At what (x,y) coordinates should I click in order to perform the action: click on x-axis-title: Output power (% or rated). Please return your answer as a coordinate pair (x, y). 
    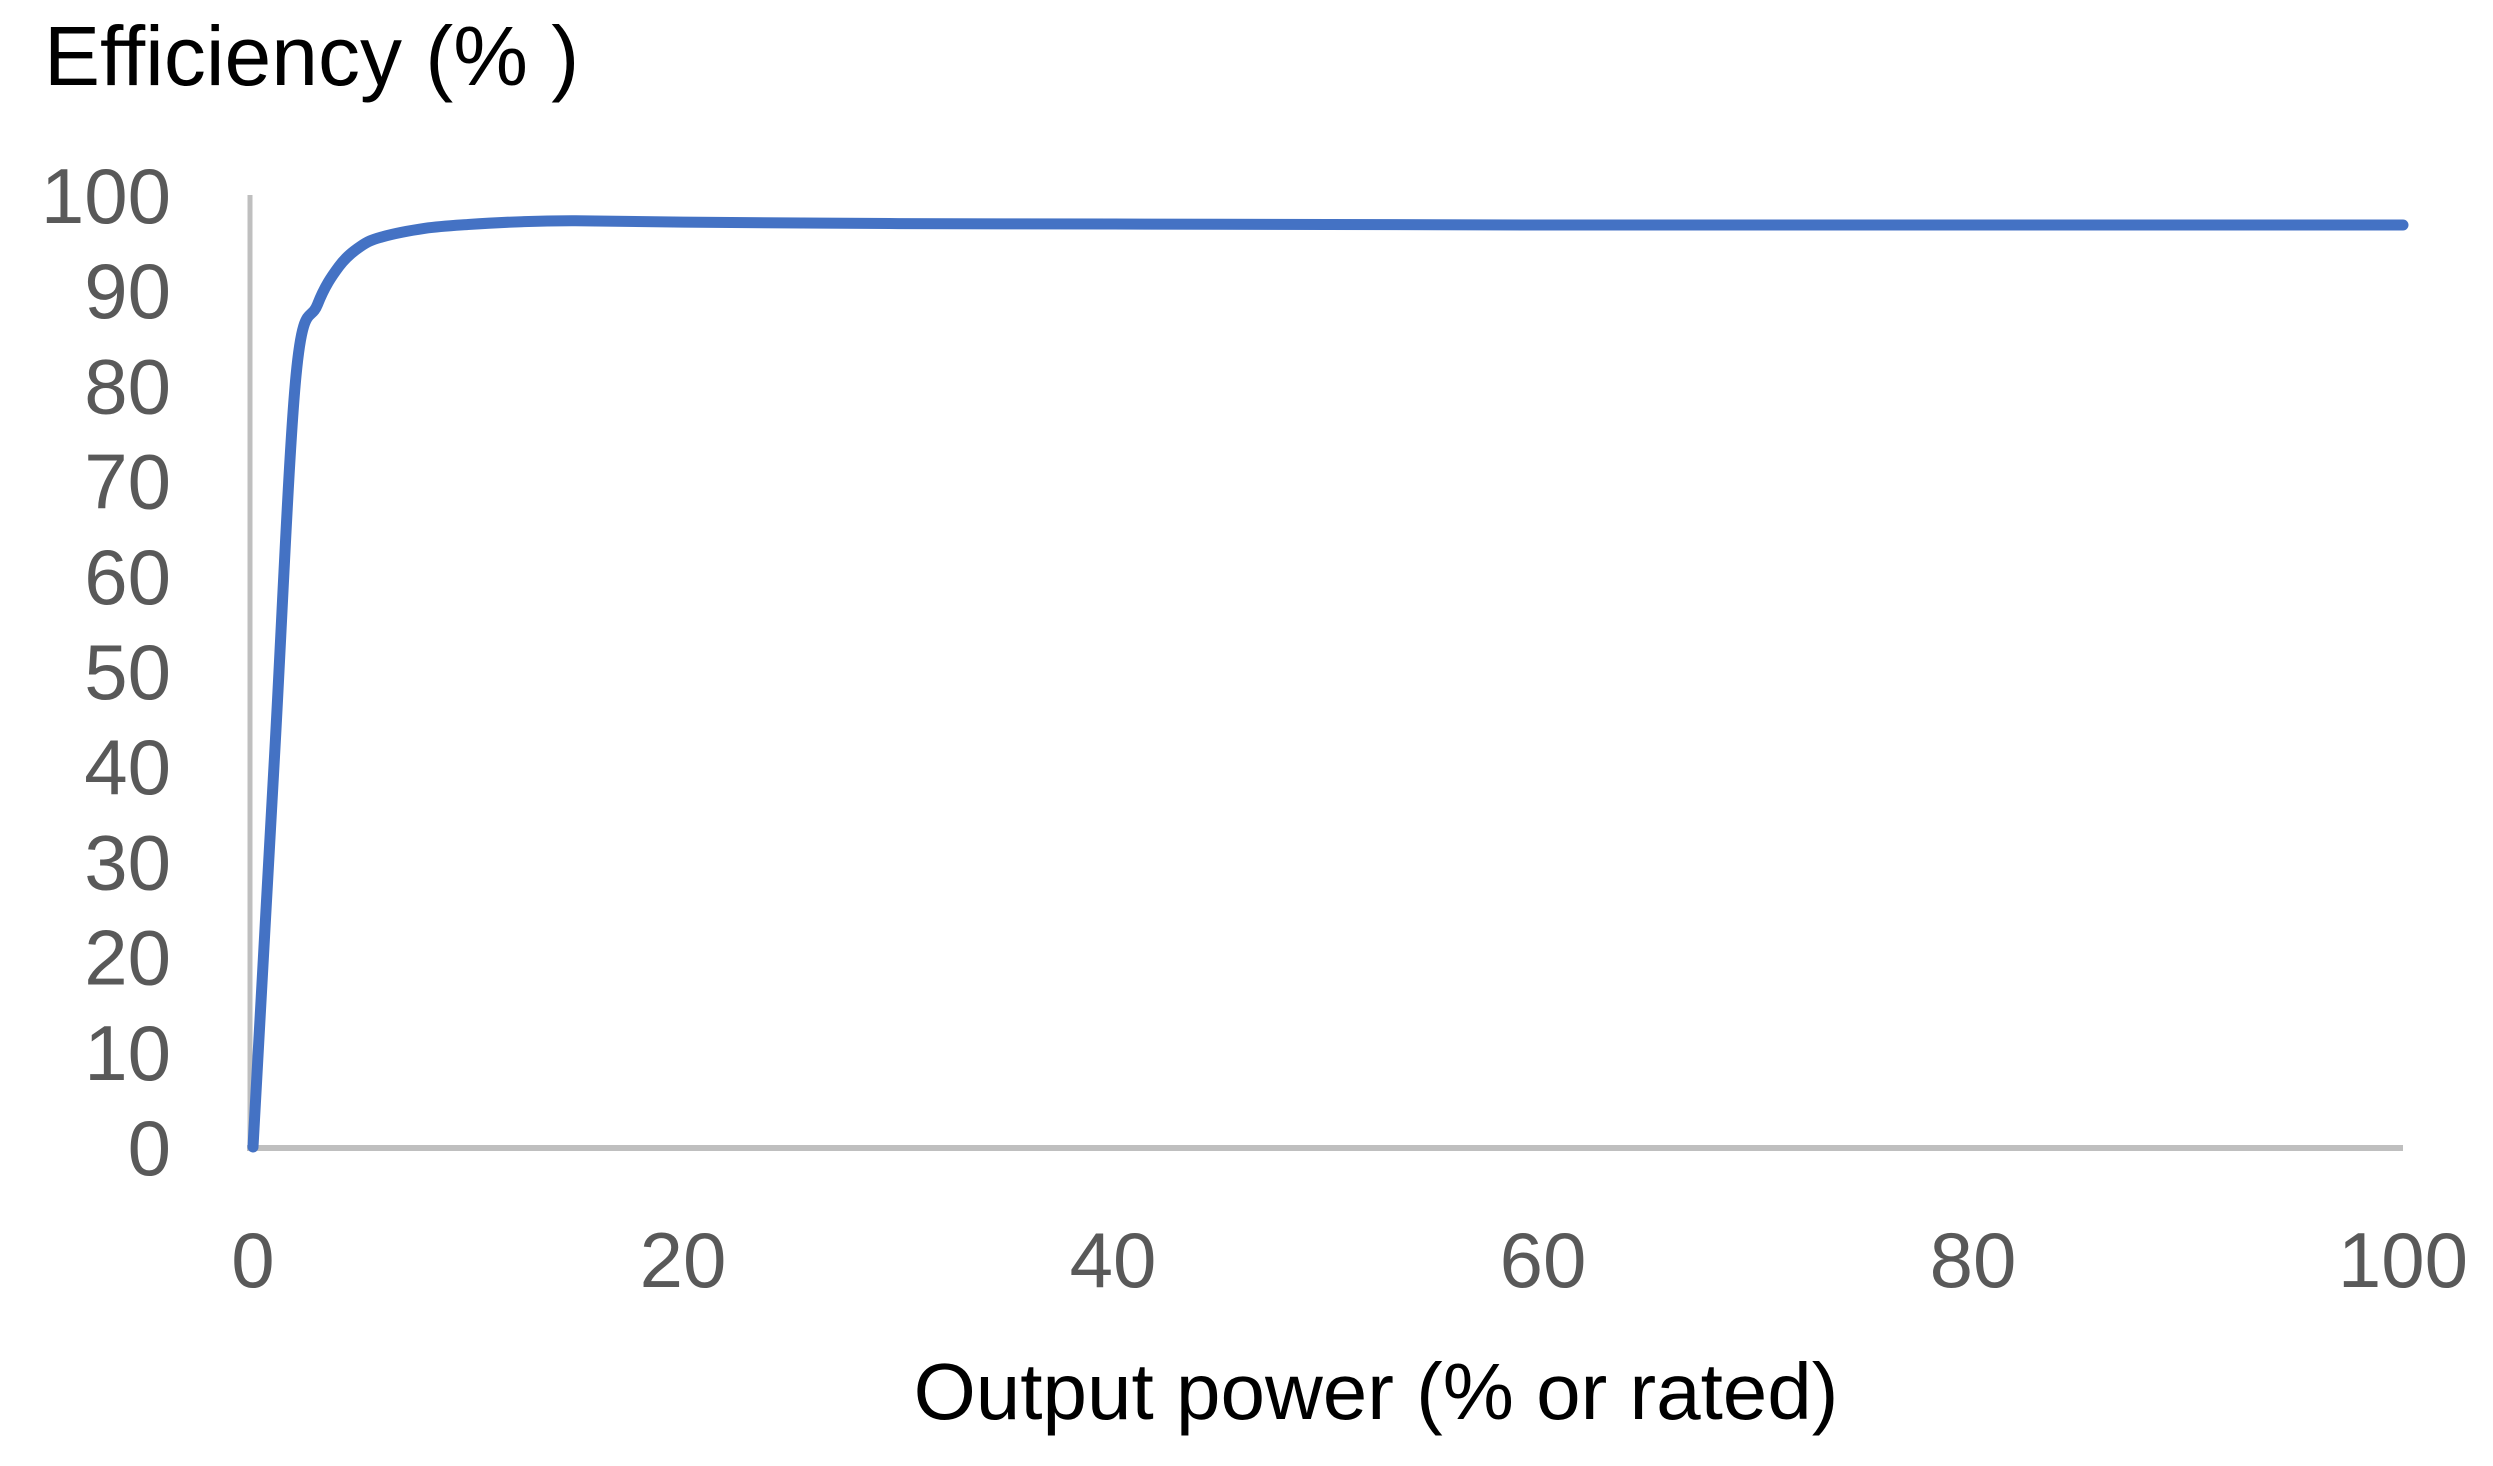
    Looking at the image, I should click on (1376, 1391).